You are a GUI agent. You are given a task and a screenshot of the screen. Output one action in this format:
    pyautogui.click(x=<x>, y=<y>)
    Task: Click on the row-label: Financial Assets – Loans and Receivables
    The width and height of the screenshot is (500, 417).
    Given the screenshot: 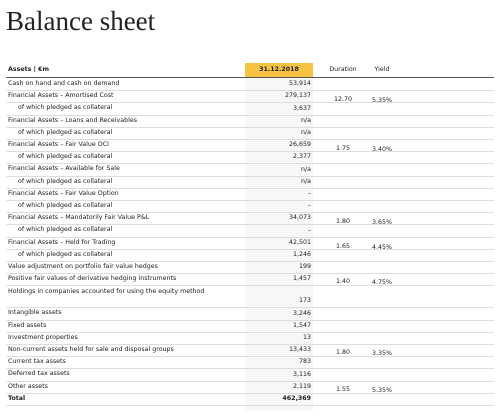 What is the action you would take?
    pyautogui.click(x=72, y=120)
    